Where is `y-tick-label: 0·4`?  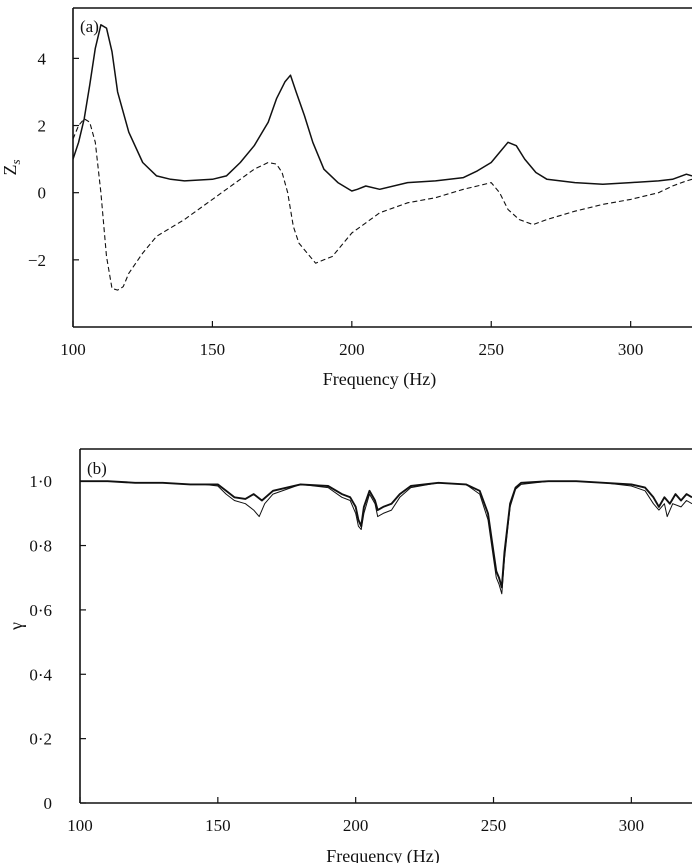 y-tick-label: 0·4 is located at coordinates (40, 674).